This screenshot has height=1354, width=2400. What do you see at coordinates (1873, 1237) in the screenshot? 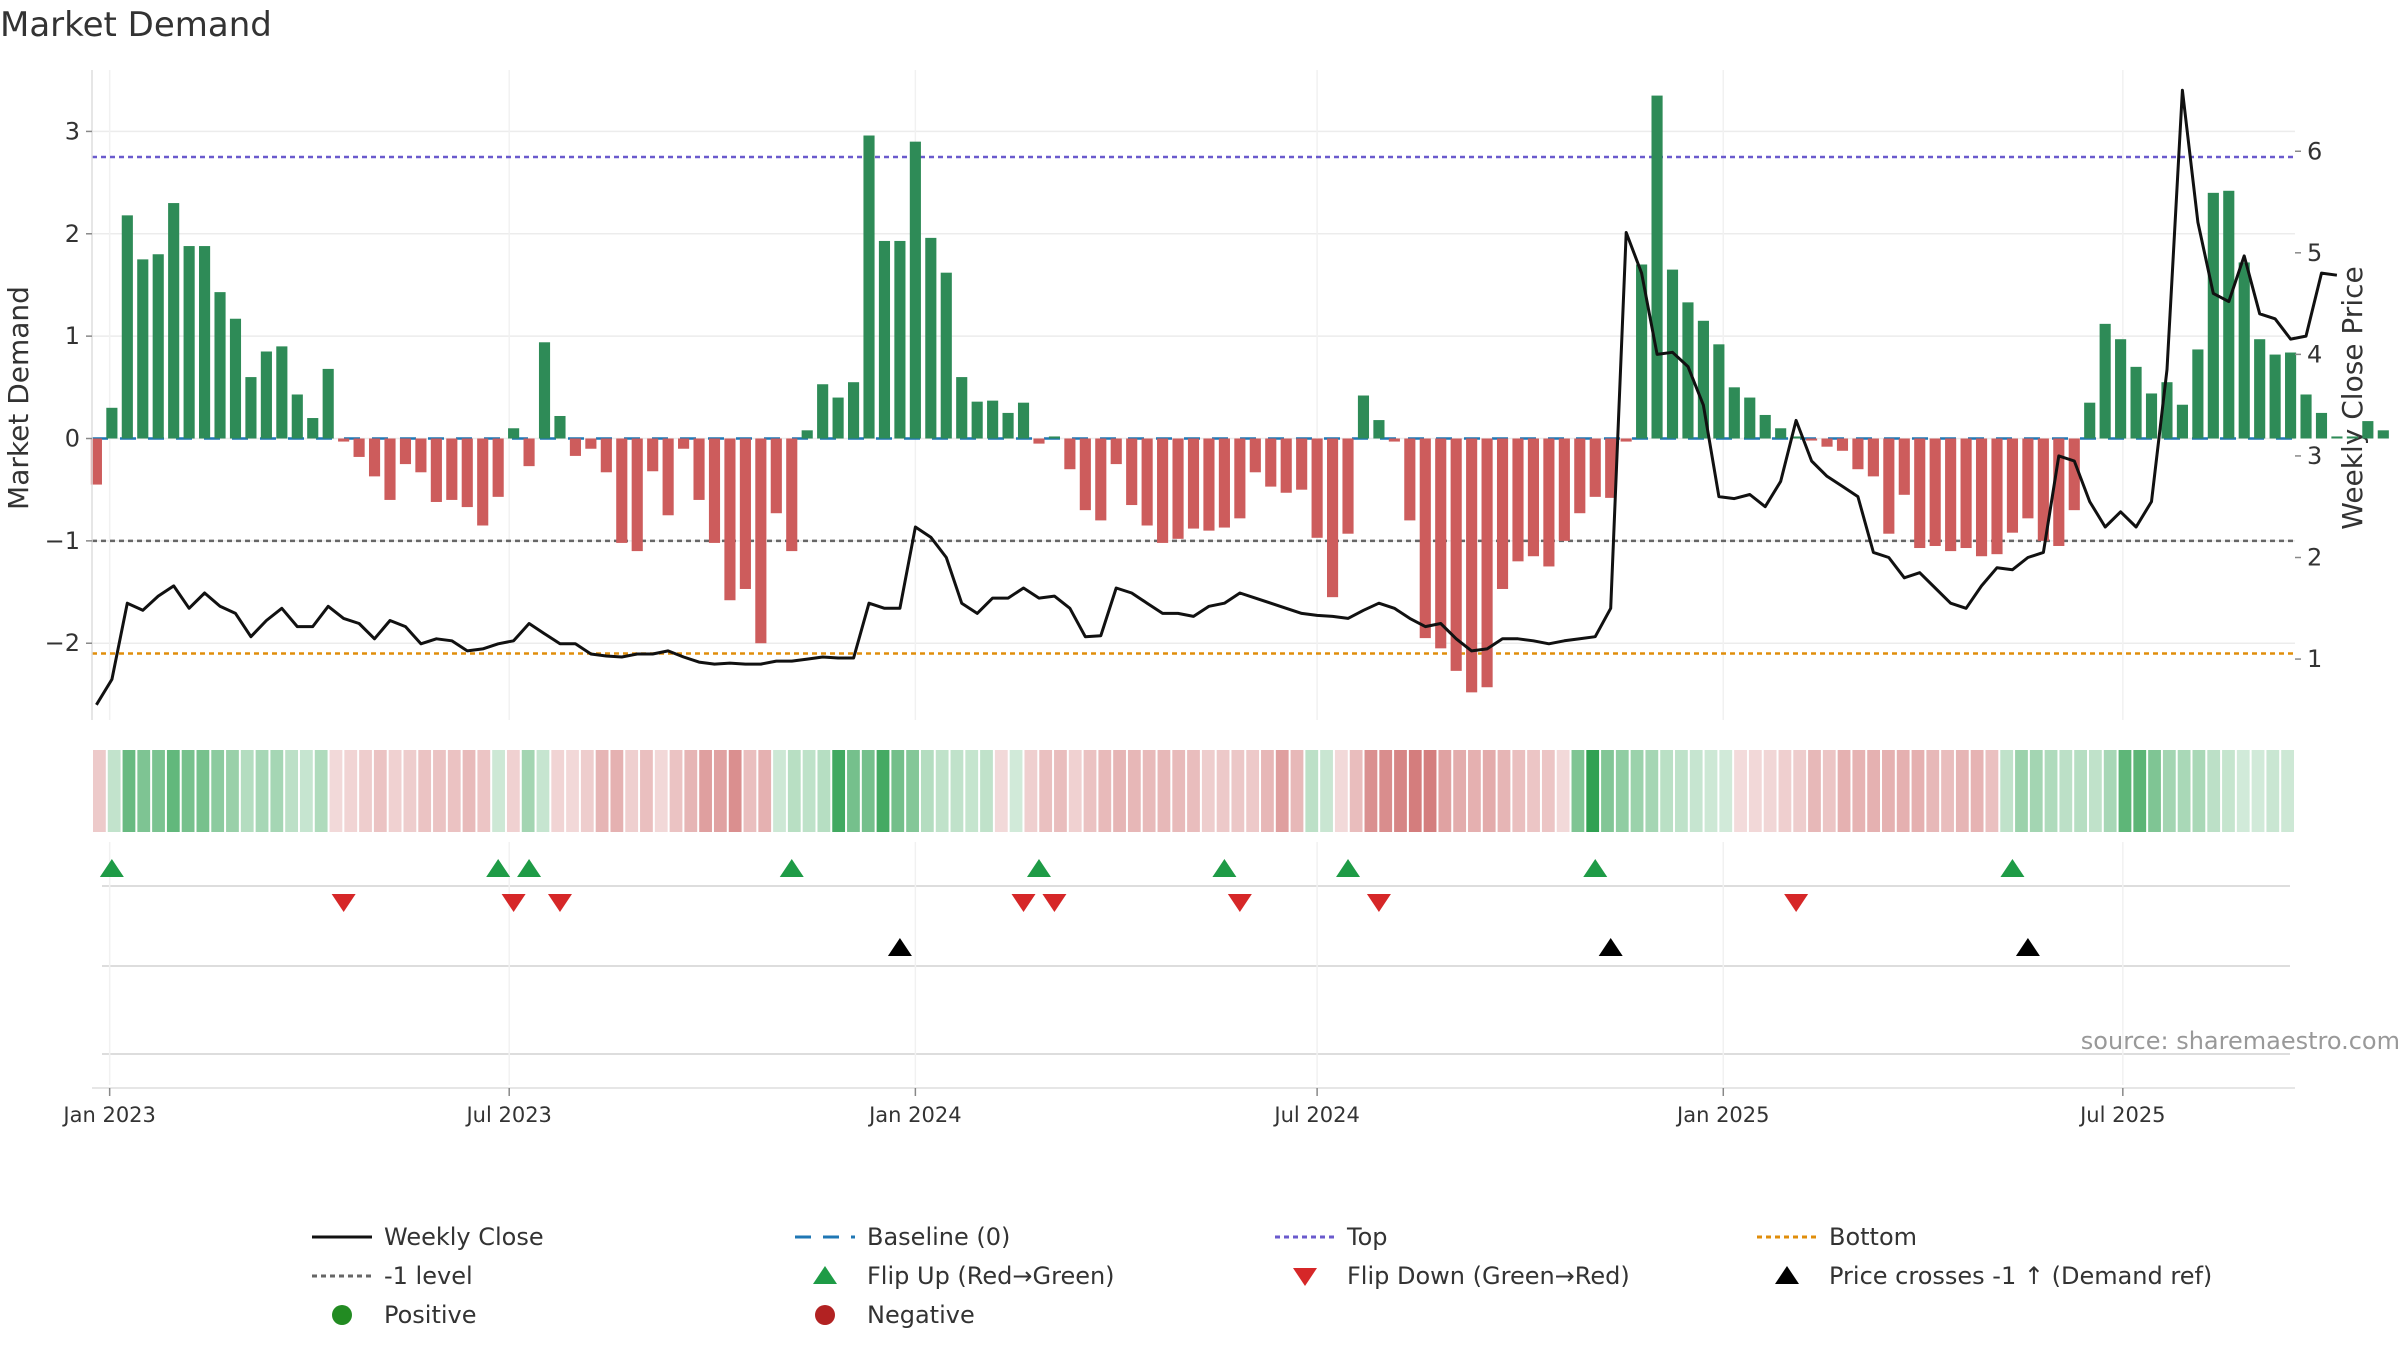
I see `legend-label: Bottom` at bounding box center [1873, 1237].